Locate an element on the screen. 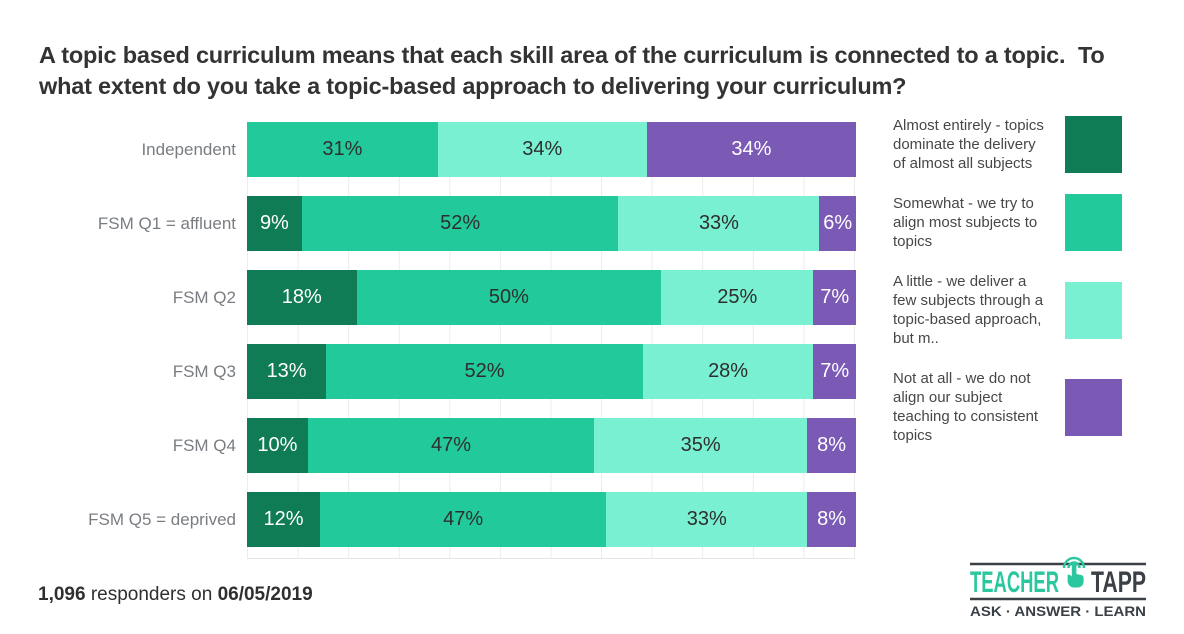 This screenshot has width=1184, height=634. tap-icon is located at coordinates (1074, 572).